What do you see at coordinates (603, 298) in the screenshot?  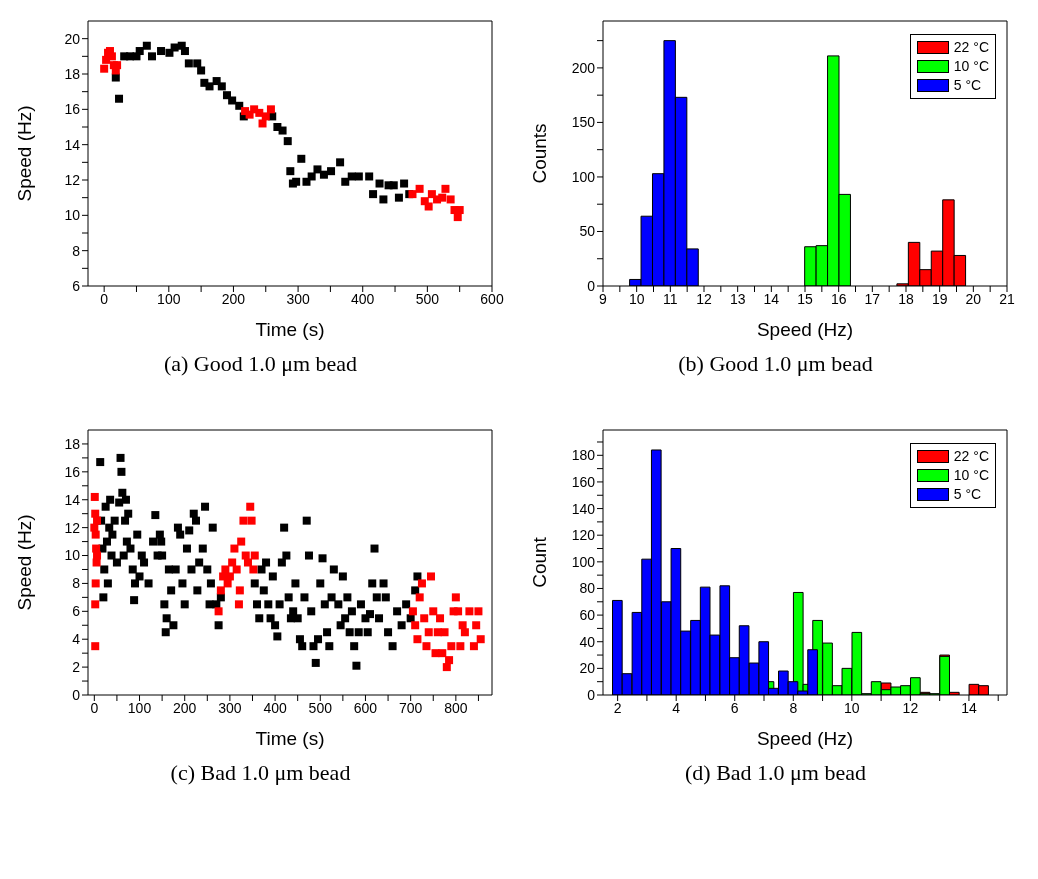 I see `x-tick-label: 9` at bounding box center [603, 298].